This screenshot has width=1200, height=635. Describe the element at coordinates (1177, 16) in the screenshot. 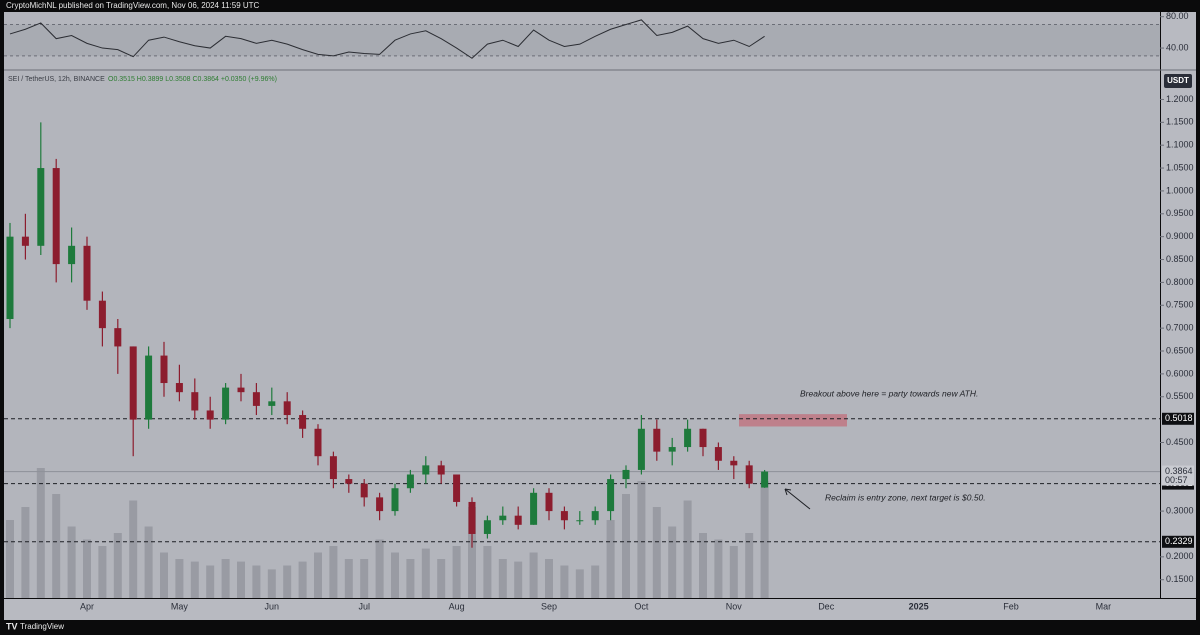

I see `rsi-tick-label: 80.00` at that location.